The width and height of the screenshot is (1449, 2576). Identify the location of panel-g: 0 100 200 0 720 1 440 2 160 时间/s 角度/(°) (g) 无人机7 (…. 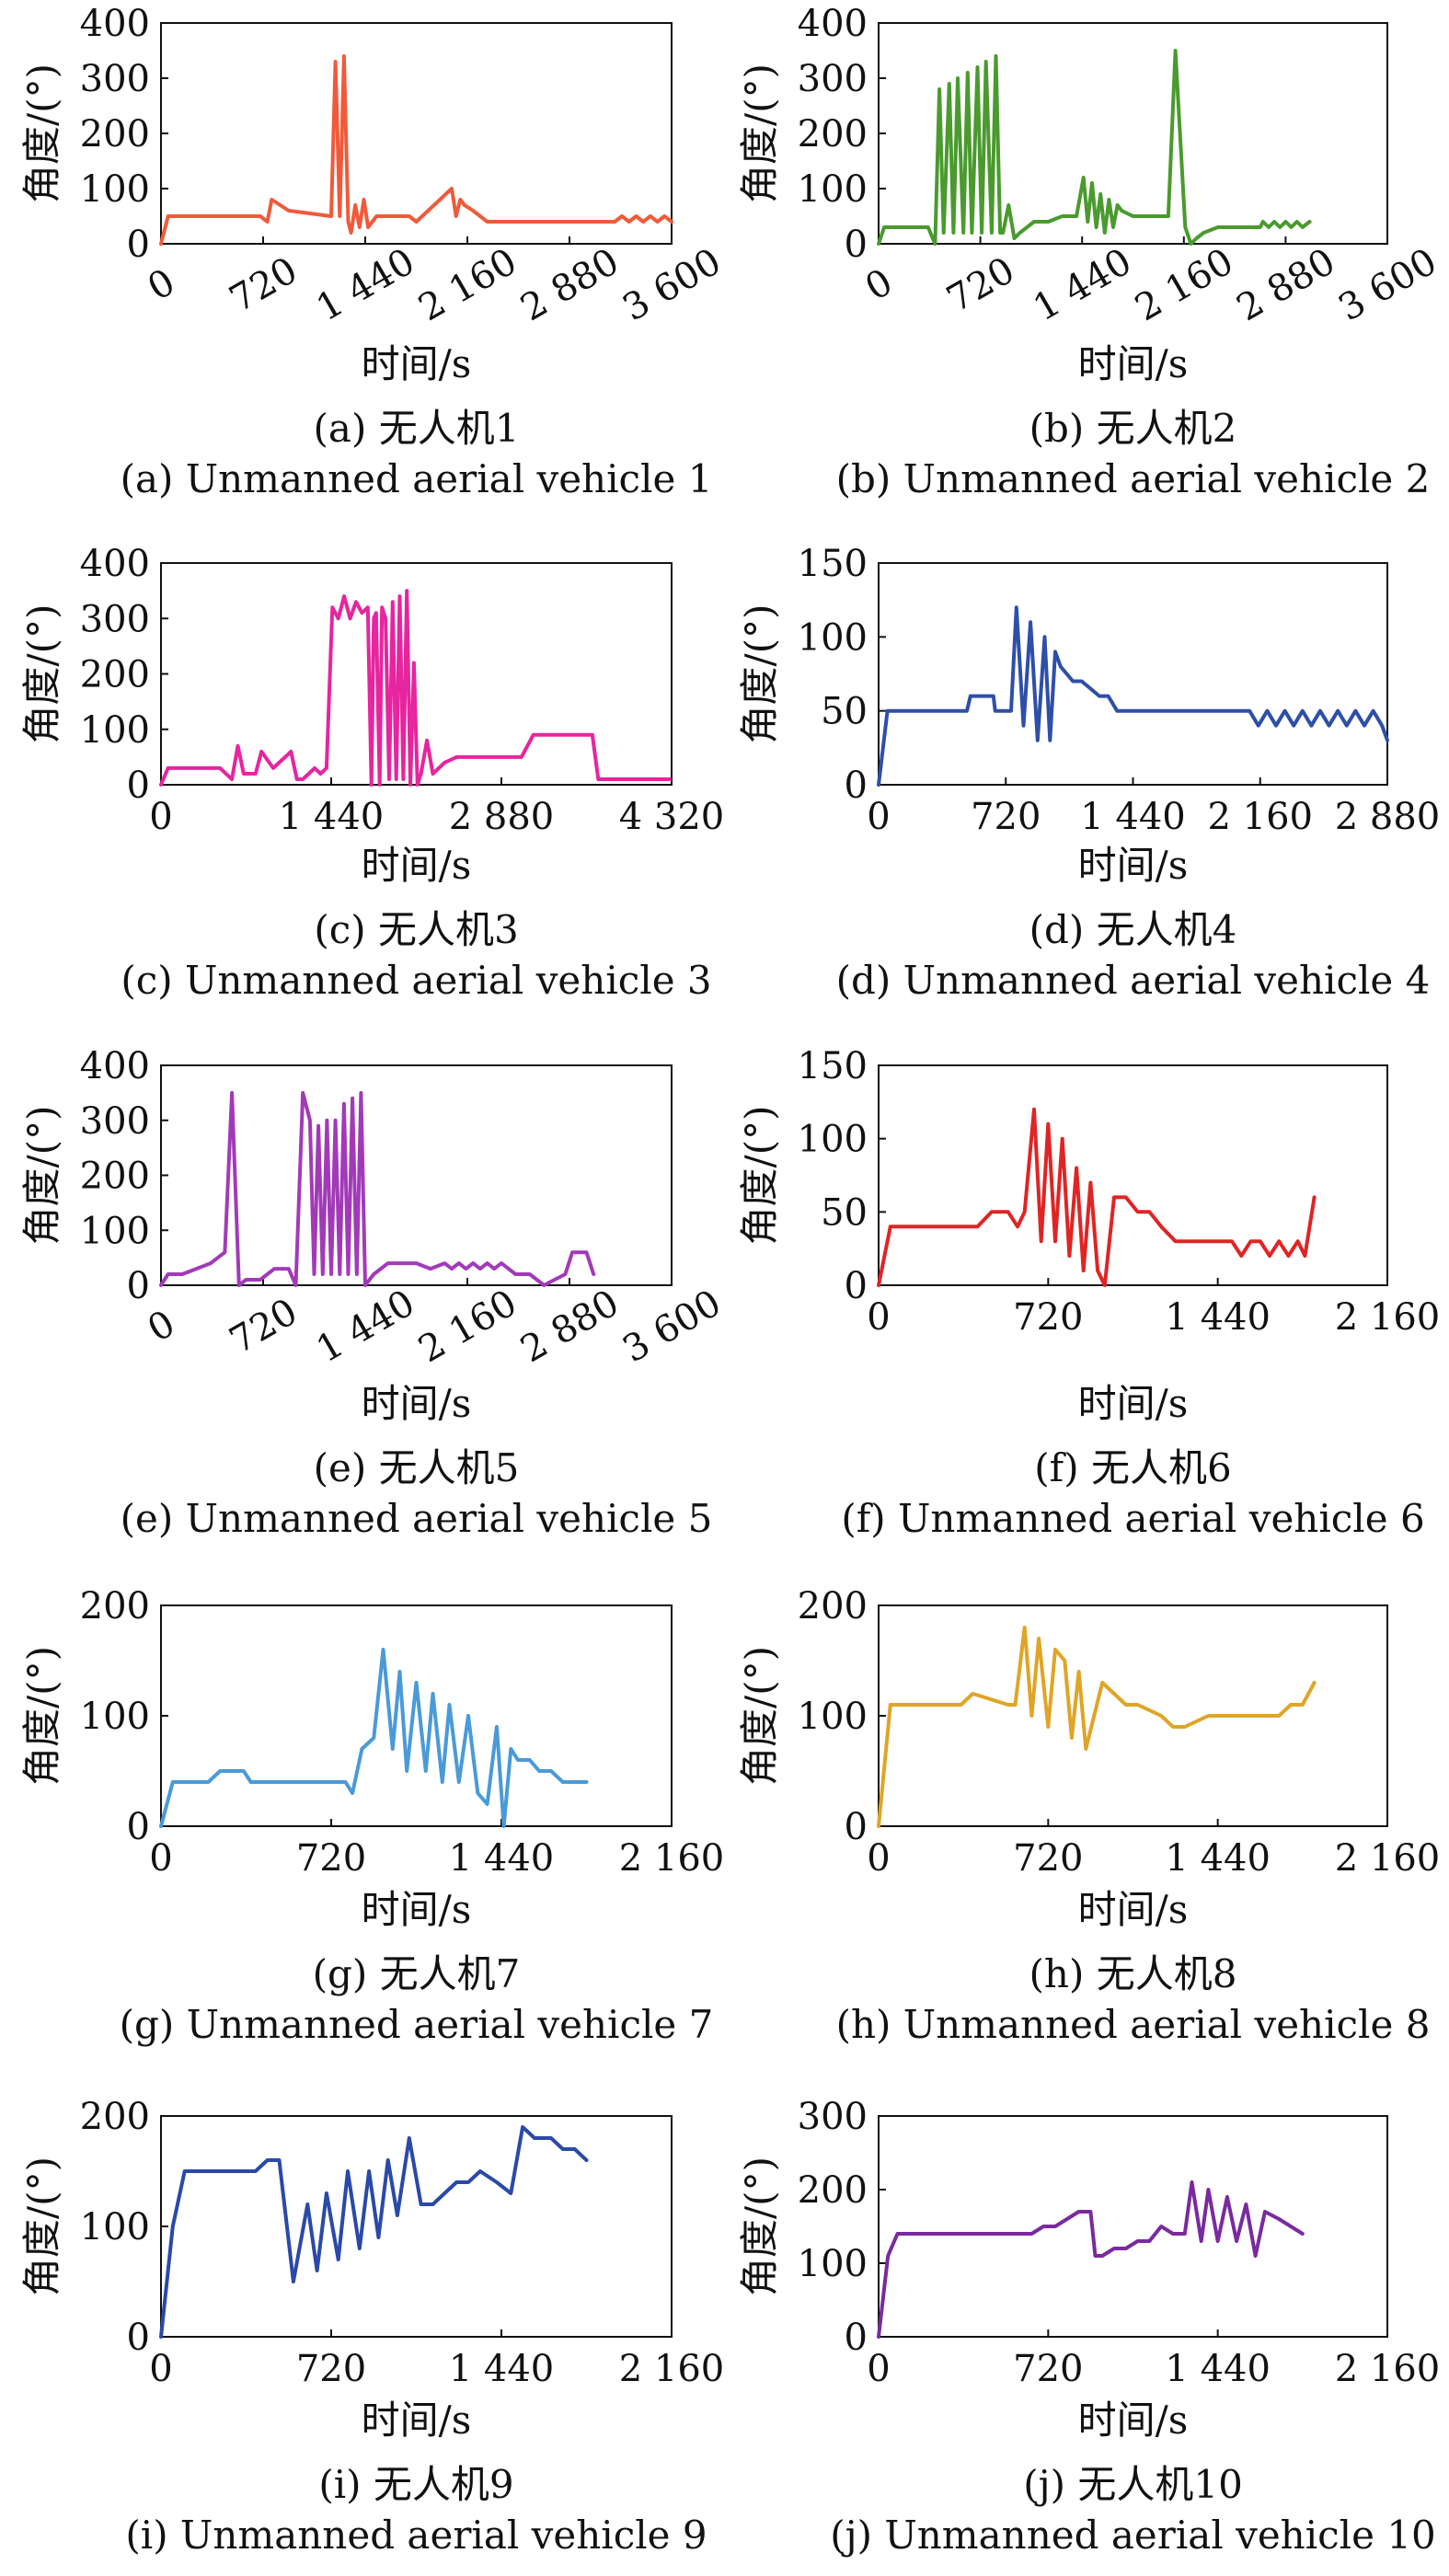
(371, 1816).